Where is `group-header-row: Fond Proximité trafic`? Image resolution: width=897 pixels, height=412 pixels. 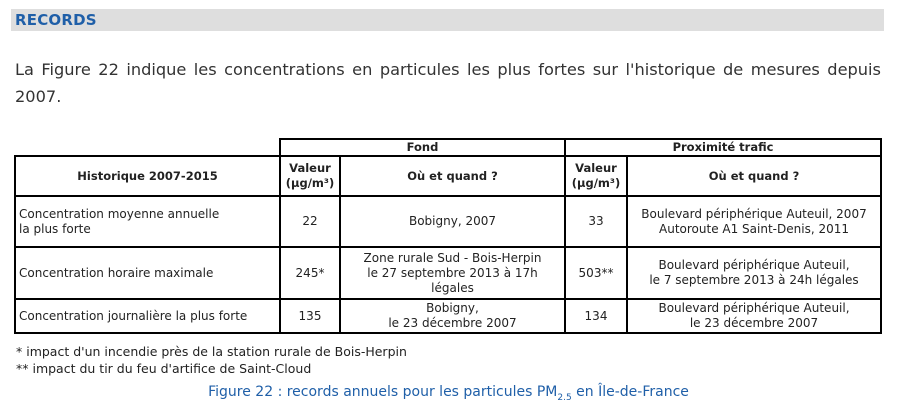 group-header-row: Fond Proximité trafic is located at coordinates (449, 147).